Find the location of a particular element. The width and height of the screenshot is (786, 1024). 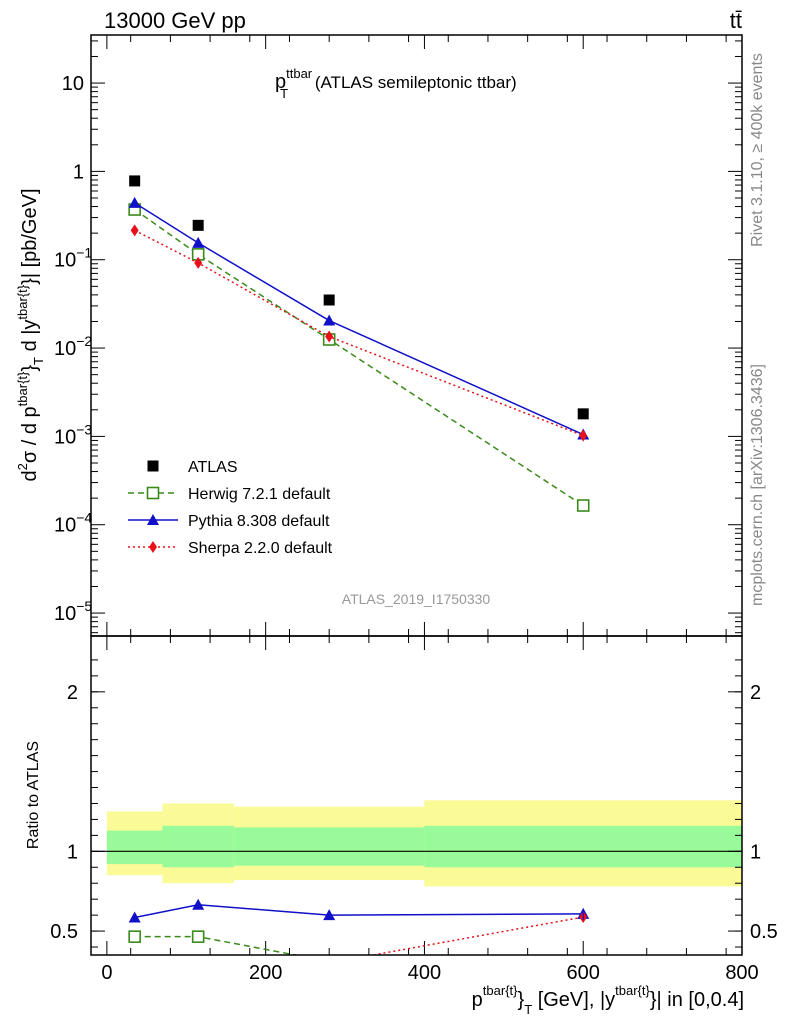

ratio-tick-label-left: 2 is located at coordinates (72, 693).